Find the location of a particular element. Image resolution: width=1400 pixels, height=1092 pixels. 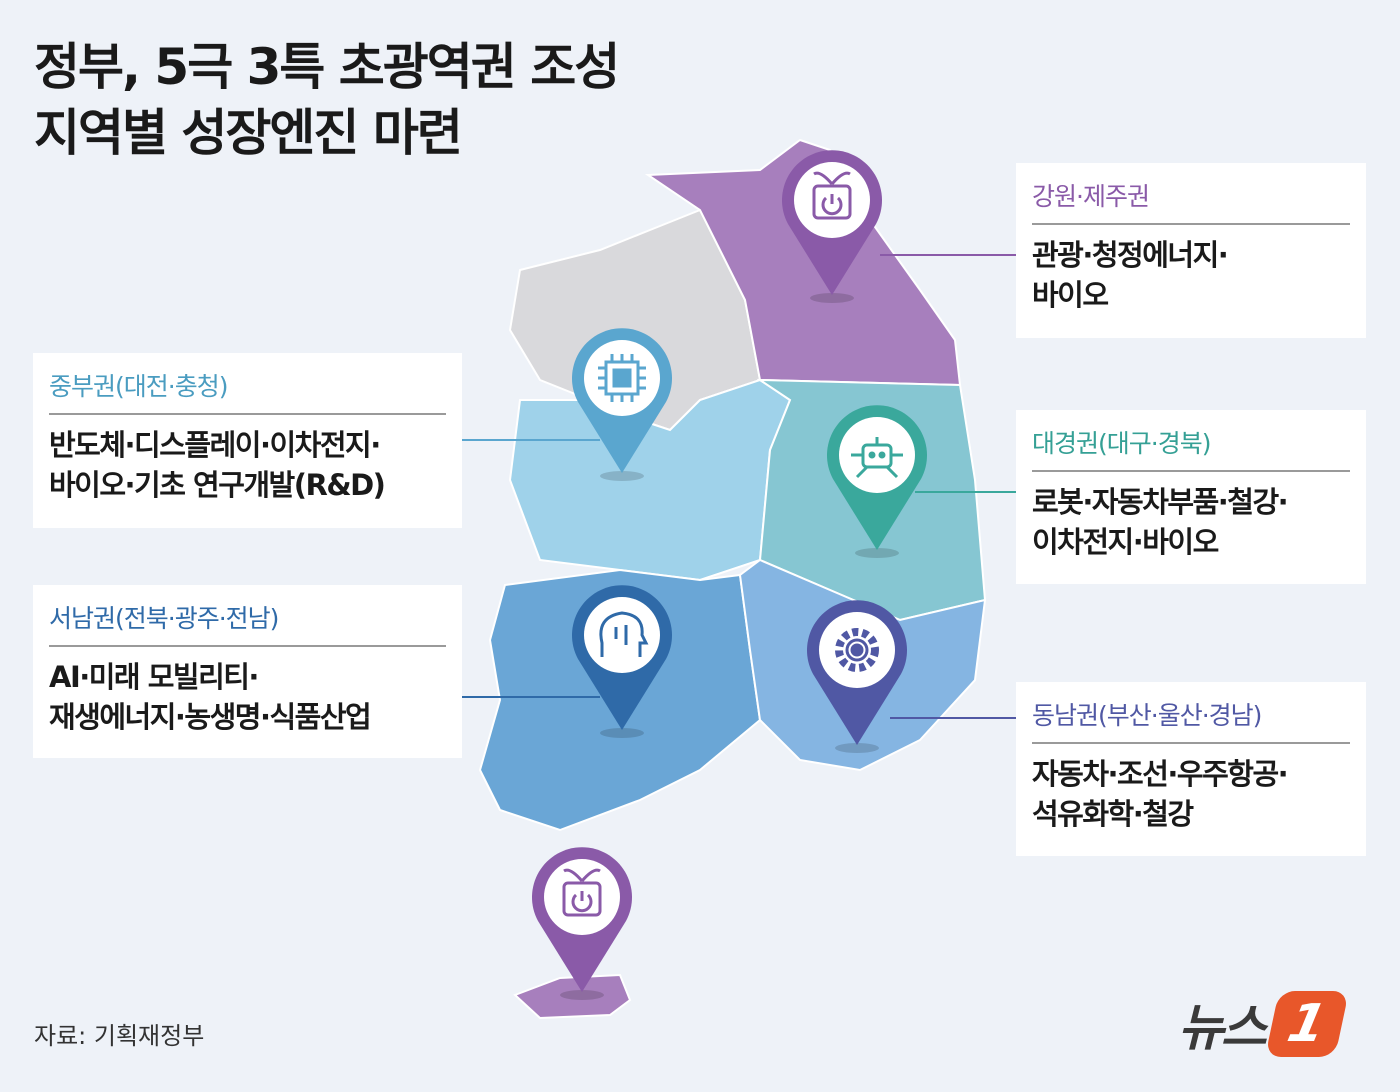

callout-dongnam: 동남권(부산·울산·경남) 자동차·조선·우주항공· 석유화학·철강 is located at coordinates (1191, 769).